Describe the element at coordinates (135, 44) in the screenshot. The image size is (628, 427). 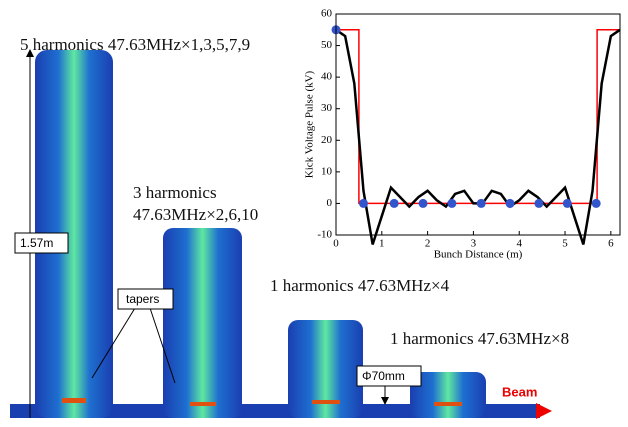
I see `cavity-label: 5 harmonics 47.63MHz×1,3,5,7,9` at that location.